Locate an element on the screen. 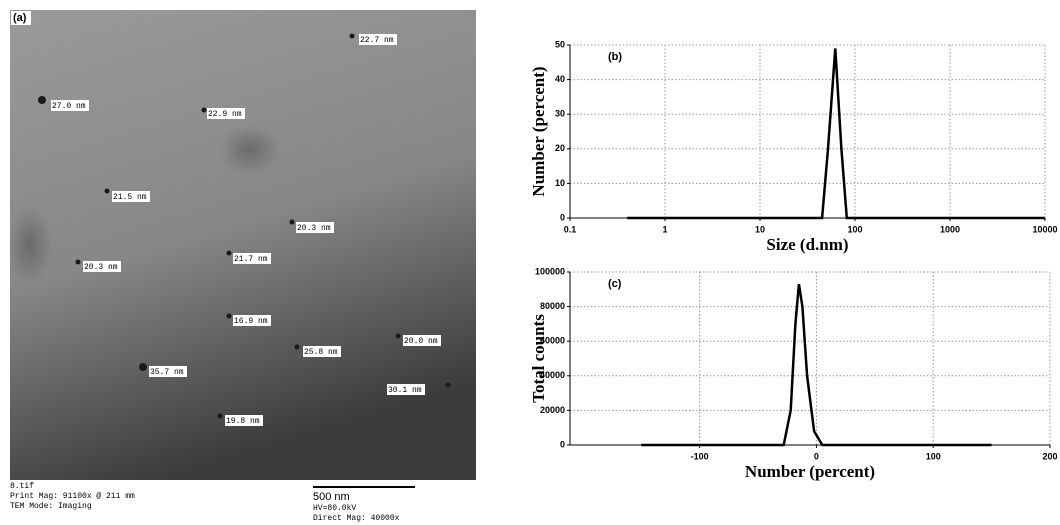 Image resolution: width=1060 pixels, height=525 pixels. y-tick-label: 30 is located at coordinates (560, 114).